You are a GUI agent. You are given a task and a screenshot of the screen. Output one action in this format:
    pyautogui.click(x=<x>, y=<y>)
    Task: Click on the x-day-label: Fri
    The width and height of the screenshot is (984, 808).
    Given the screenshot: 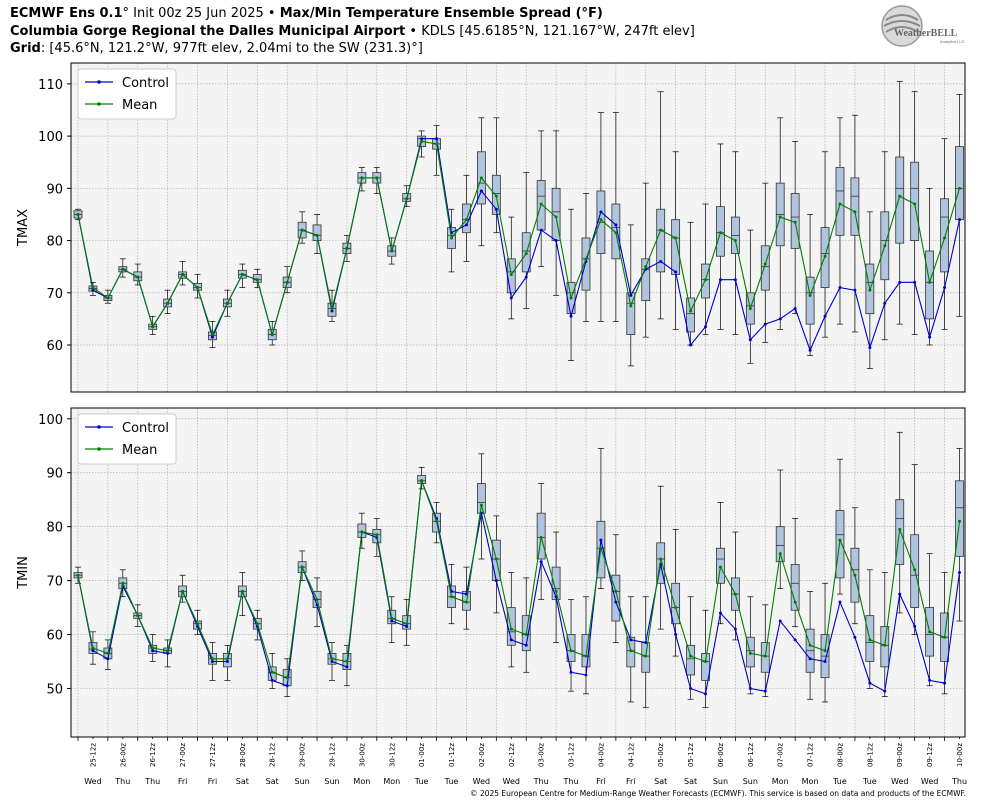 What is the action you would take?
    pyautogui.click(x=213, y=781)
    